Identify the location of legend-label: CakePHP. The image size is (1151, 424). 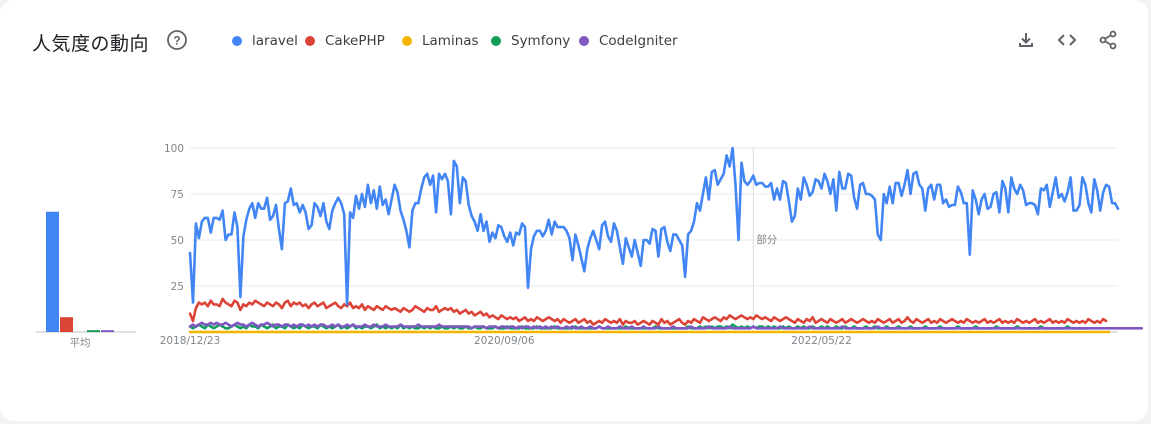
(355, 41).